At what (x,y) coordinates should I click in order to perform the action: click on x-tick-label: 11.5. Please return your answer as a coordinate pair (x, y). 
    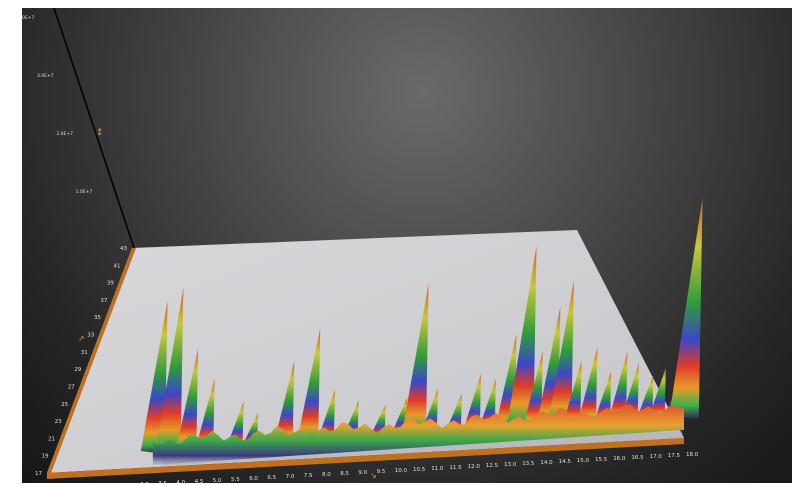
    Looking at the image, I should click on (455, 468).